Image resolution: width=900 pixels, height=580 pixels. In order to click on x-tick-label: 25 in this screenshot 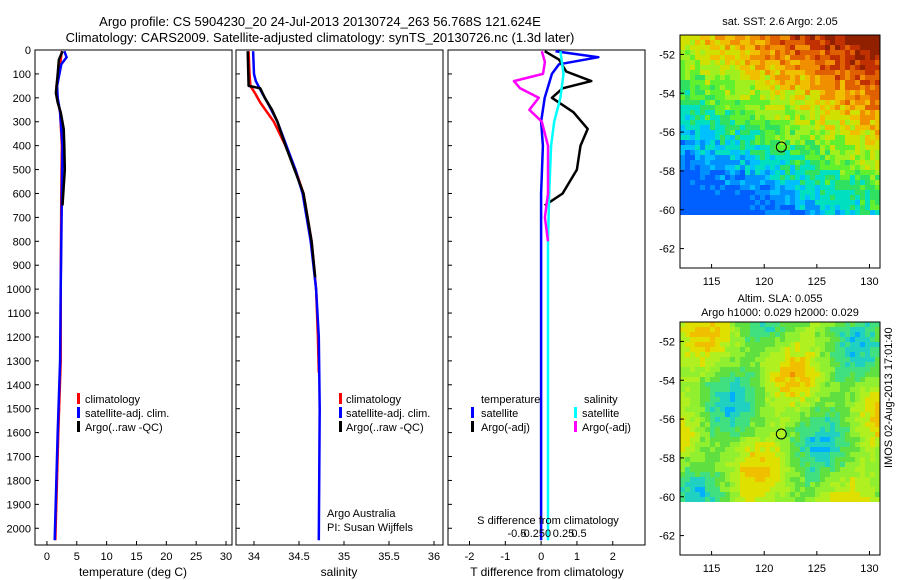, I will do `click(196, 557)`.